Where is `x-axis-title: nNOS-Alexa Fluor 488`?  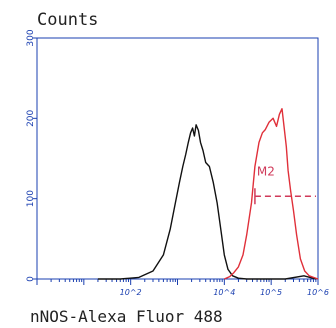 x-axis-title: nNOS-Alexa Fluor 488 is located at coordinates (126, 316).